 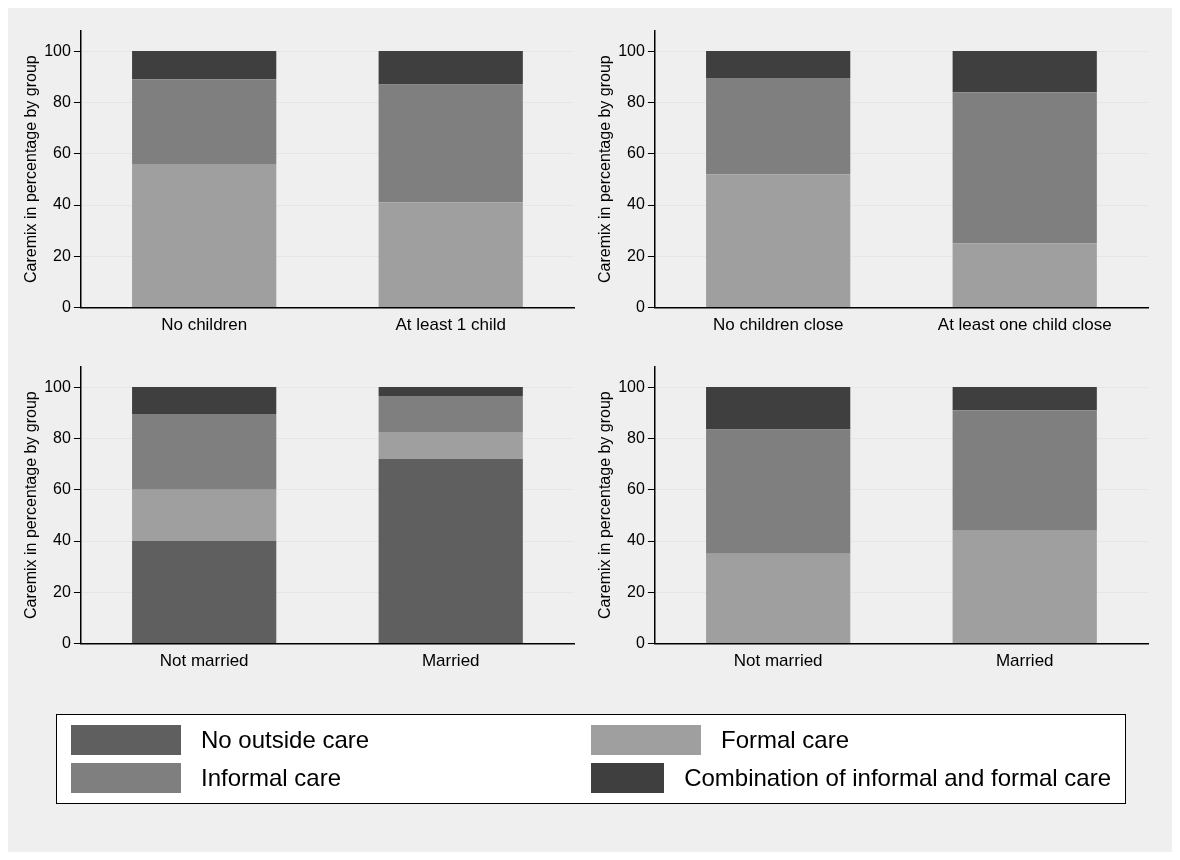 I want to click on legend-label: No outside care, so click(x=285, y=740).